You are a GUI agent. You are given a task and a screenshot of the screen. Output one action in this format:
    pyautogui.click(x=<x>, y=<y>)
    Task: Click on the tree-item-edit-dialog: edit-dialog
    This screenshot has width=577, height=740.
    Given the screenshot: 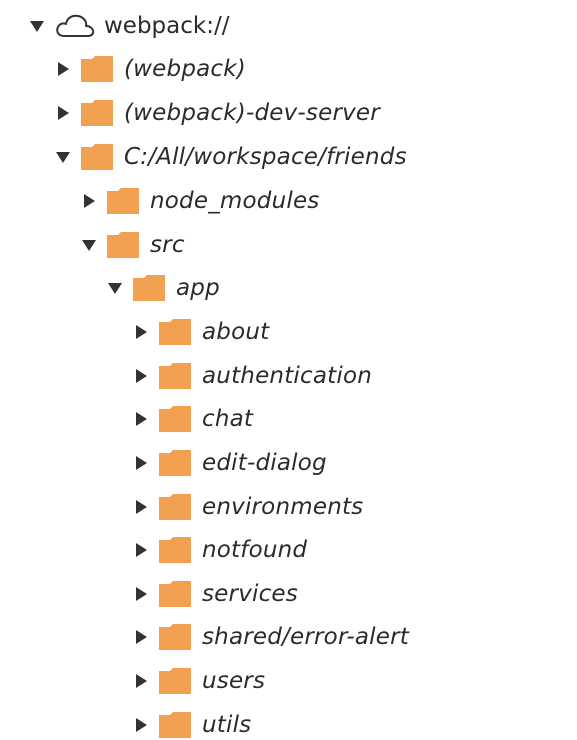 What is the action you would take?
    pyautogui.click(x=229, y=463)
    